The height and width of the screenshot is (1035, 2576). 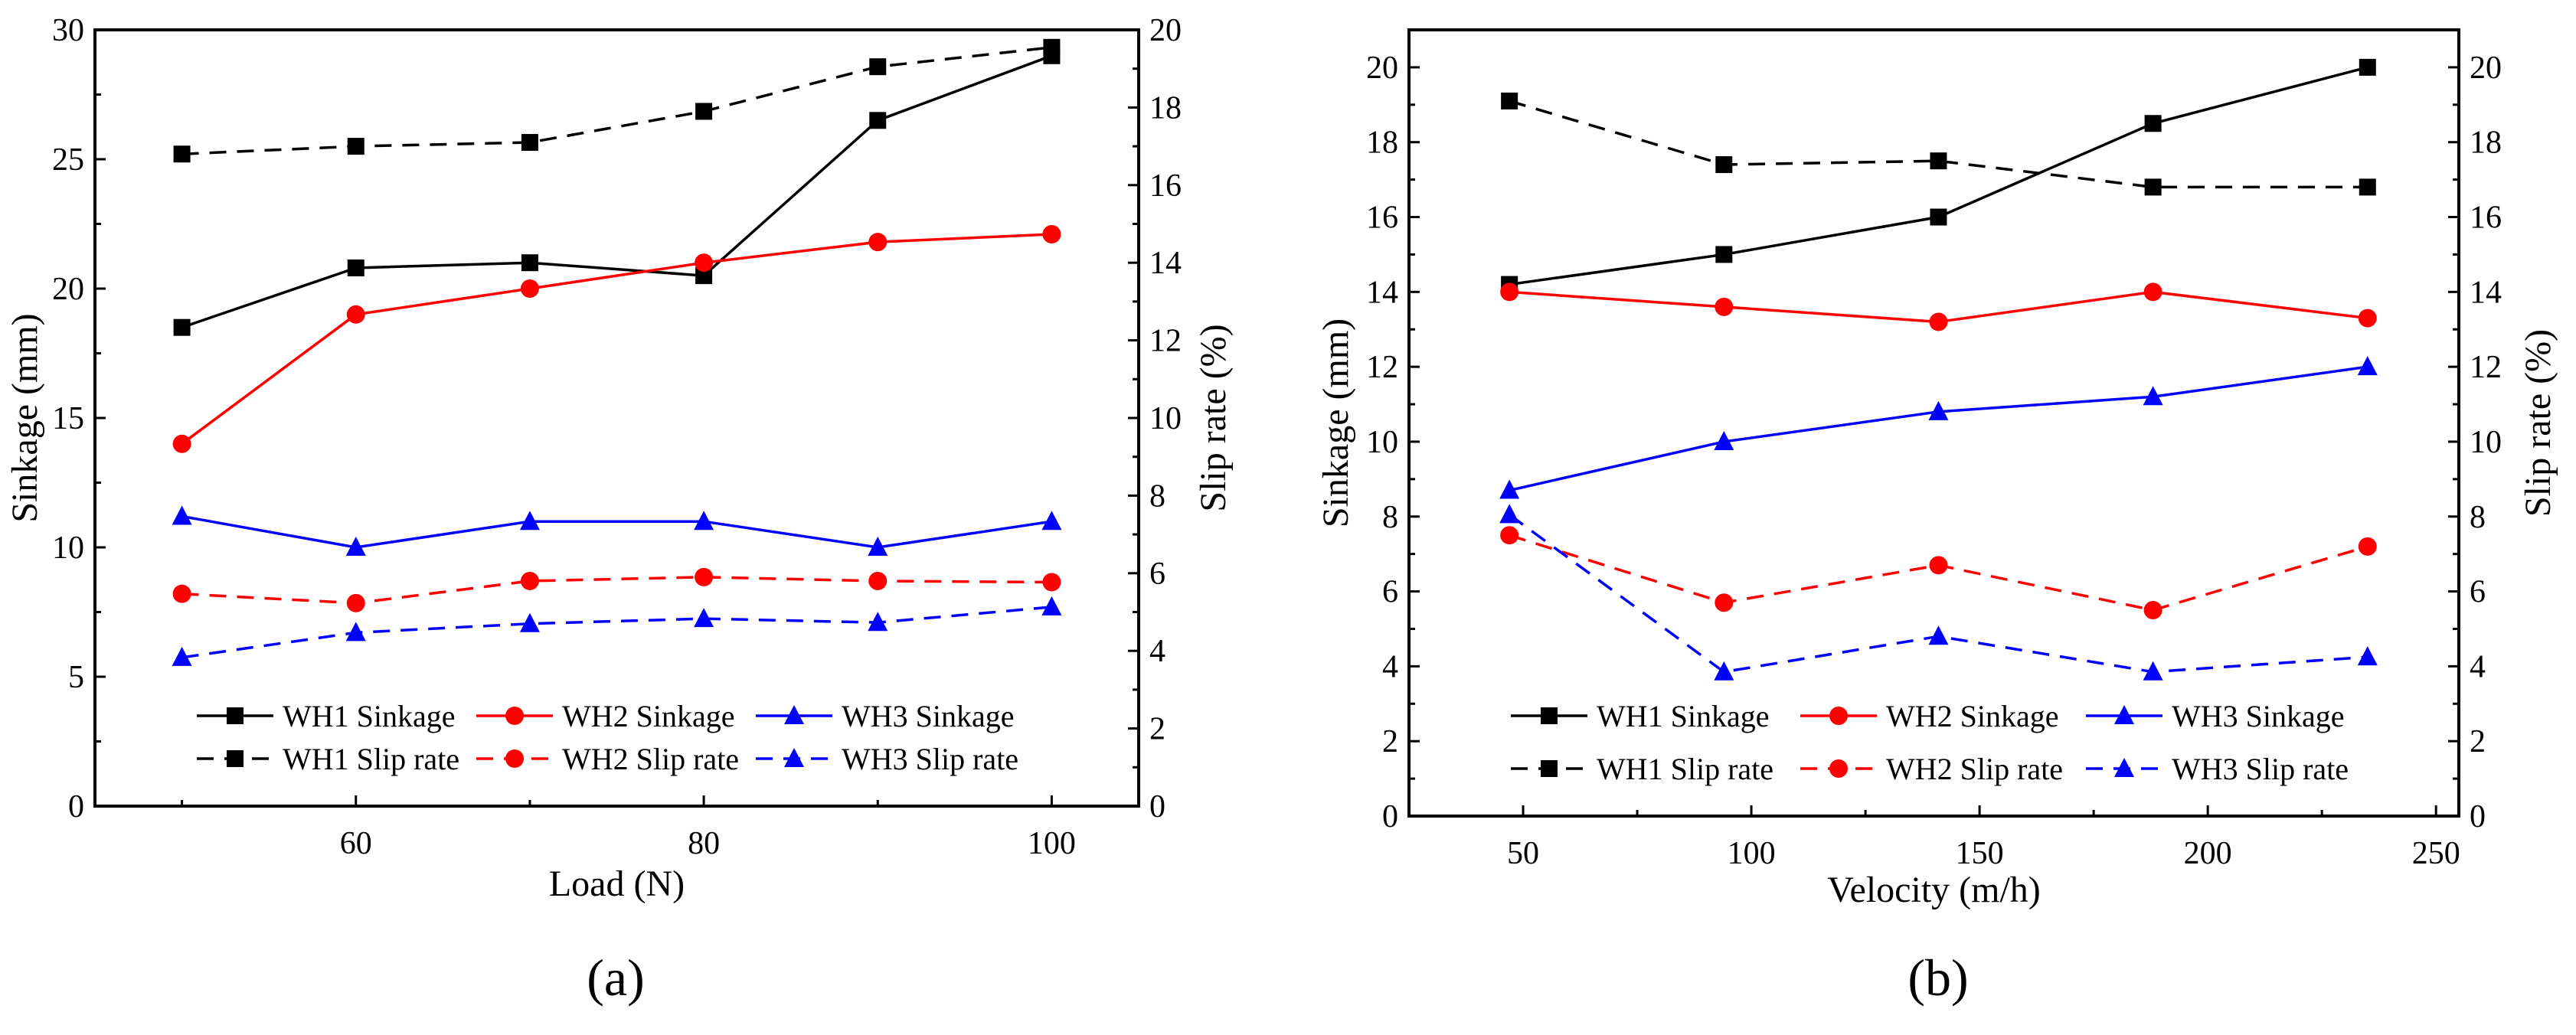 What do you see at coordinates (356, 843) in the screenshot?
I see `x-tick-label: 60` at bounding box center [356, 843].